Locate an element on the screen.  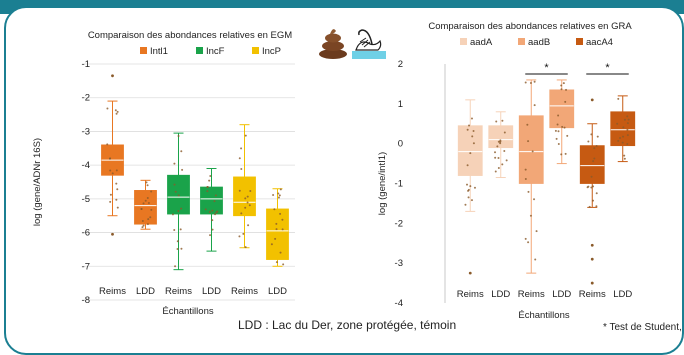
poop-icon is located at coordinates (333, 44).